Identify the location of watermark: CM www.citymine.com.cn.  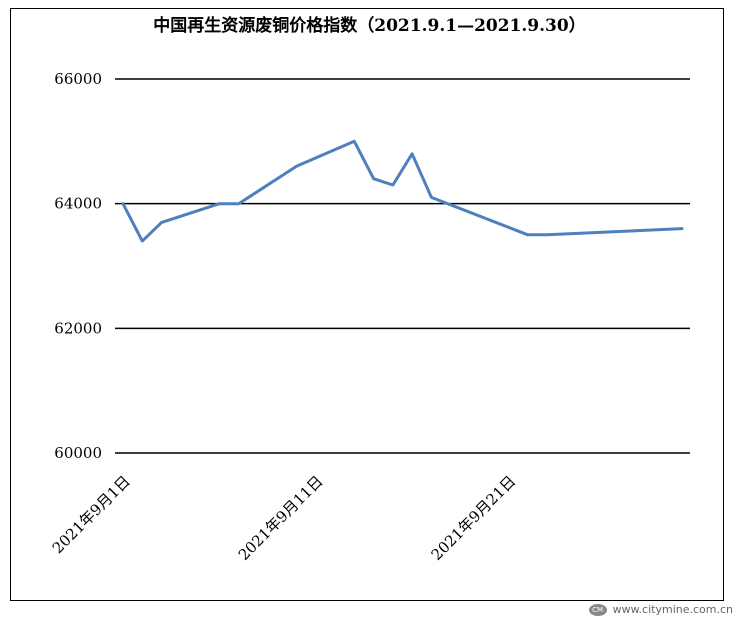
(660, 609).